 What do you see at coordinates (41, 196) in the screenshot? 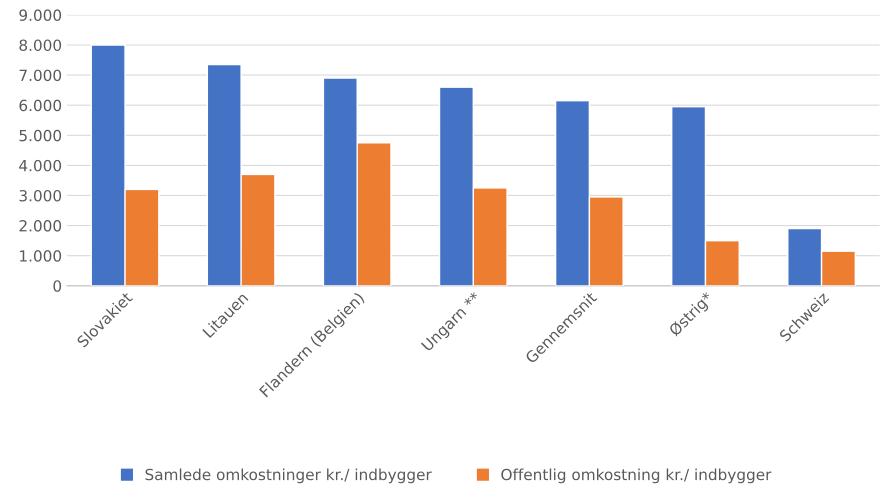
I see `y-tick-label: 3.000` at bounding box center [41, 196].